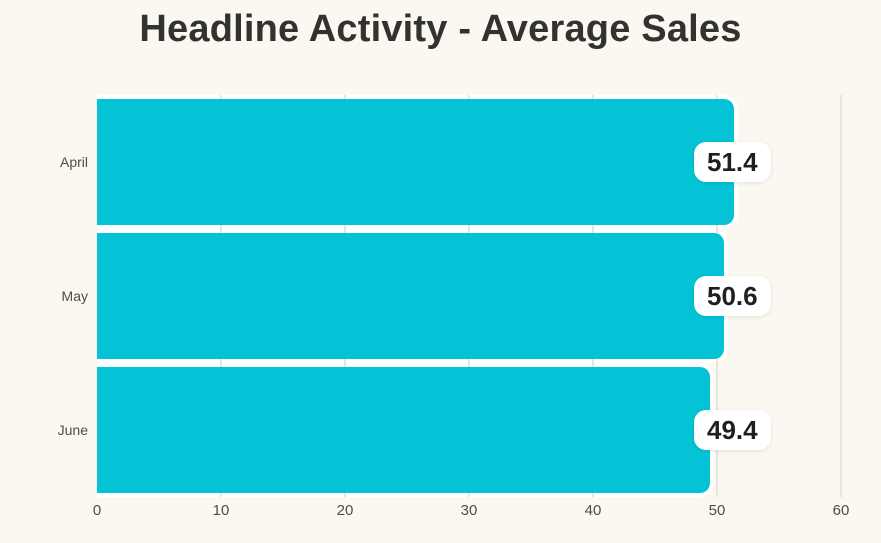 Image resolution: width=881 pixels, height=543 pixels. Describe the element at coordinates (732, 162) in the screenshot. I see `value-label-april: 51.4` at that location.